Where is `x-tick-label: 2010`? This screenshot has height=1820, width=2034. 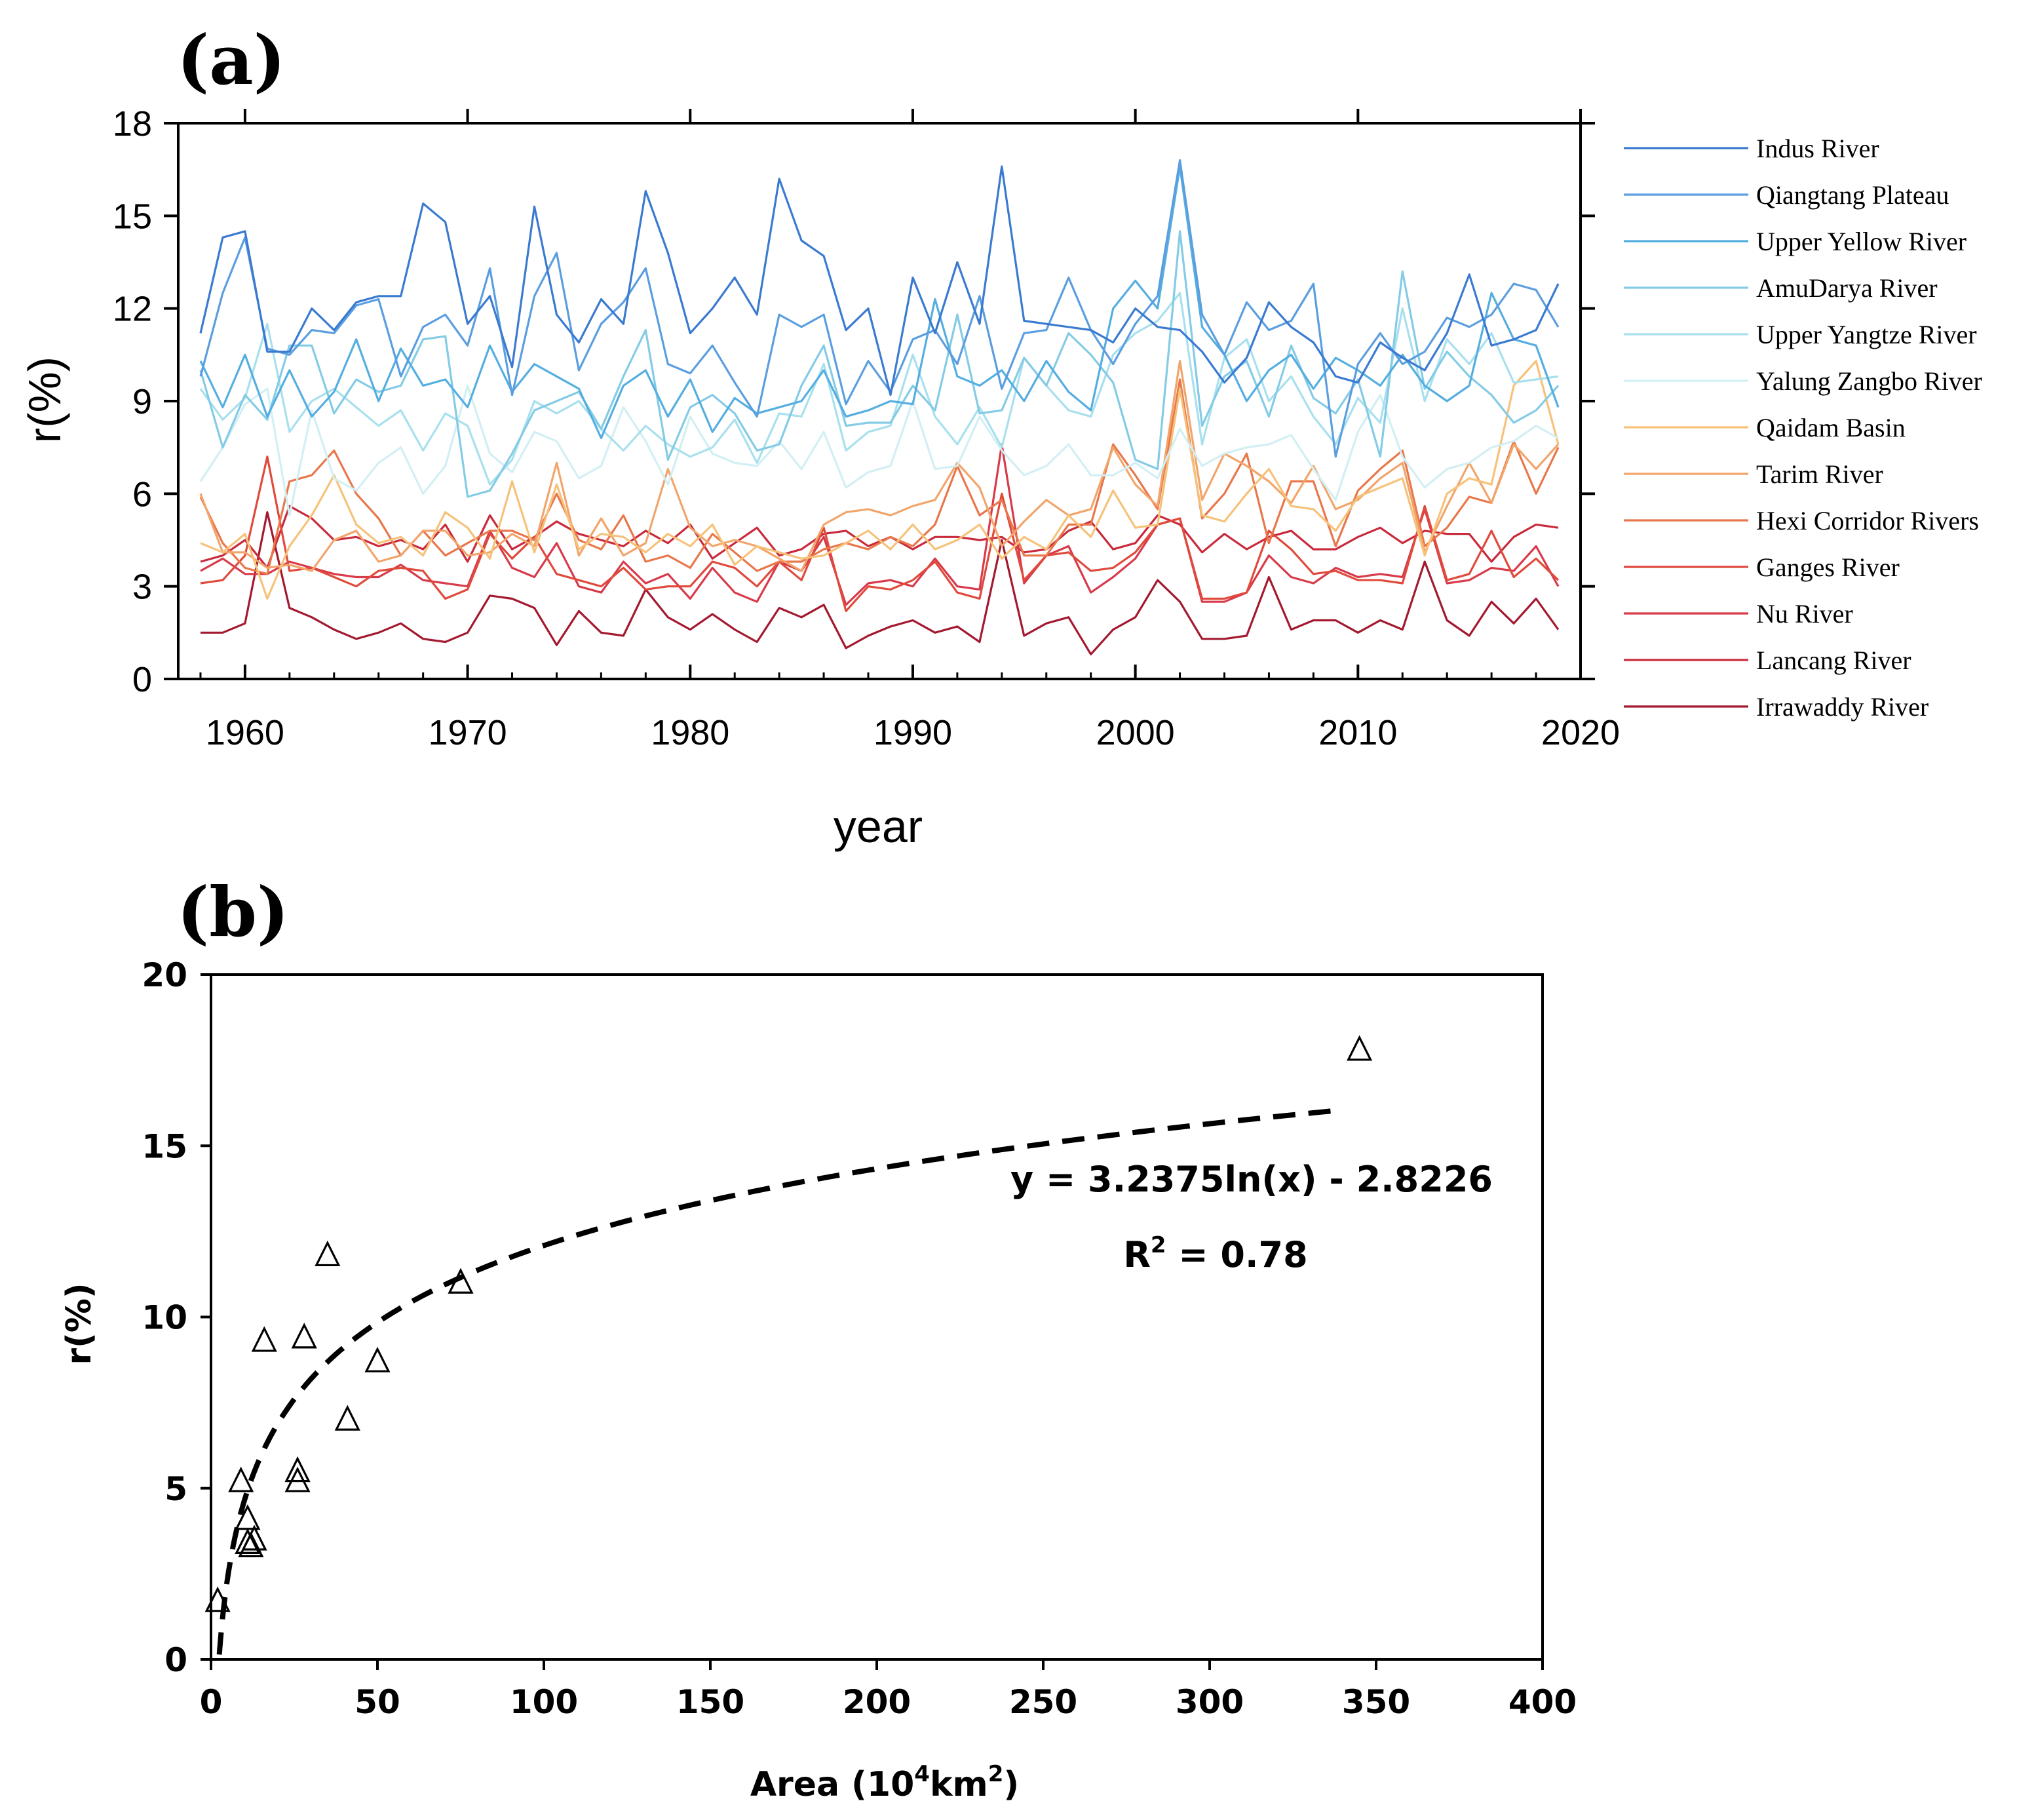
x-tick-label: 2010 is located at coordinates (1357, 732).